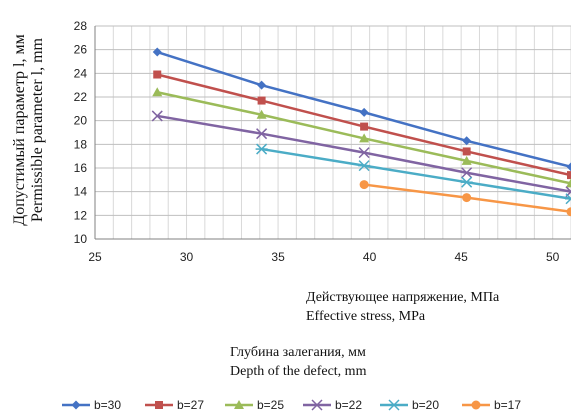  Describe the element at coordinates (403, 297) in the screenshot. I see `annotation-ru: Действующее напряжение, МПа` at that location.